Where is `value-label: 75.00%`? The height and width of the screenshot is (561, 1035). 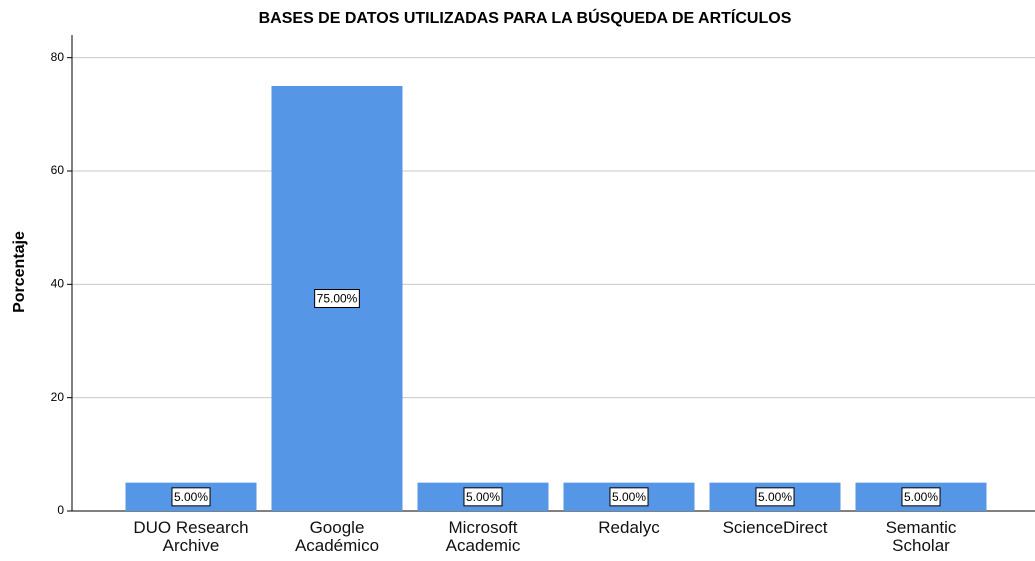 value-label: 75.00% is located at coordinates (337, 299).